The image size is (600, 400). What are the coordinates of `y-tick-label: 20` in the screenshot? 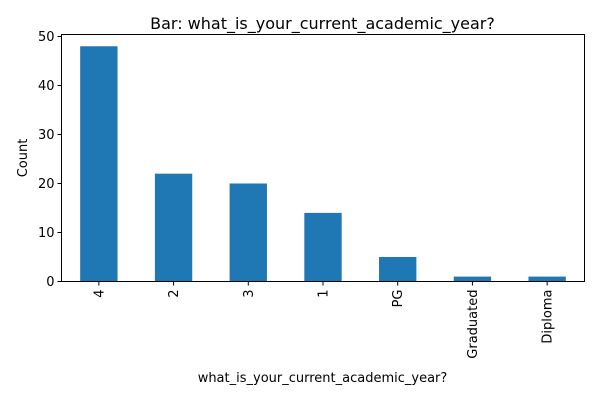 It's located at (46, 184).